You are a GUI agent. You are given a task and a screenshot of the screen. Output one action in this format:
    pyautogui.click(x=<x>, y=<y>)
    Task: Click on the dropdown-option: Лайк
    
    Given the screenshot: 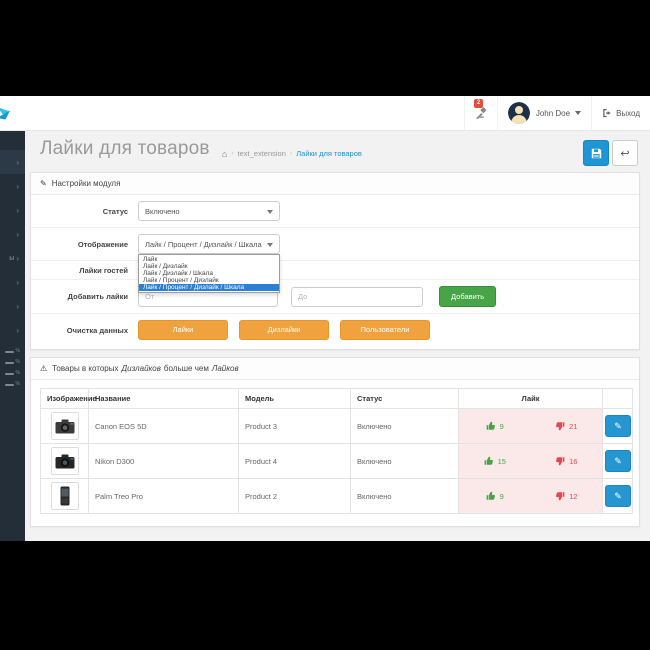 What is the action you would take?
    pyautogui.click(x=150, y=259)
    